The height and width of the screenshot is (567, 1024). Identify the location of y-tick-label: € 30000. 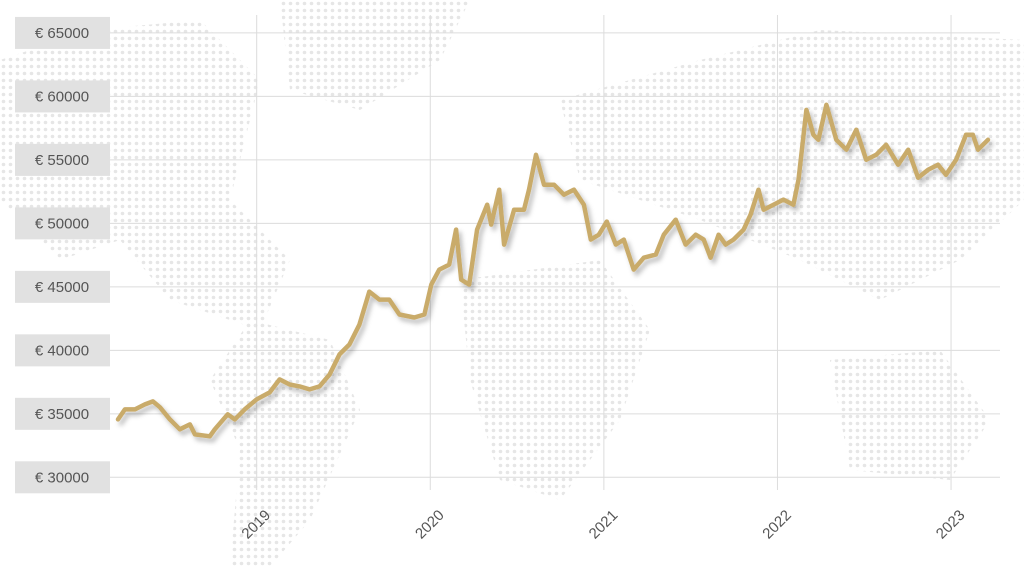
(62, 477).